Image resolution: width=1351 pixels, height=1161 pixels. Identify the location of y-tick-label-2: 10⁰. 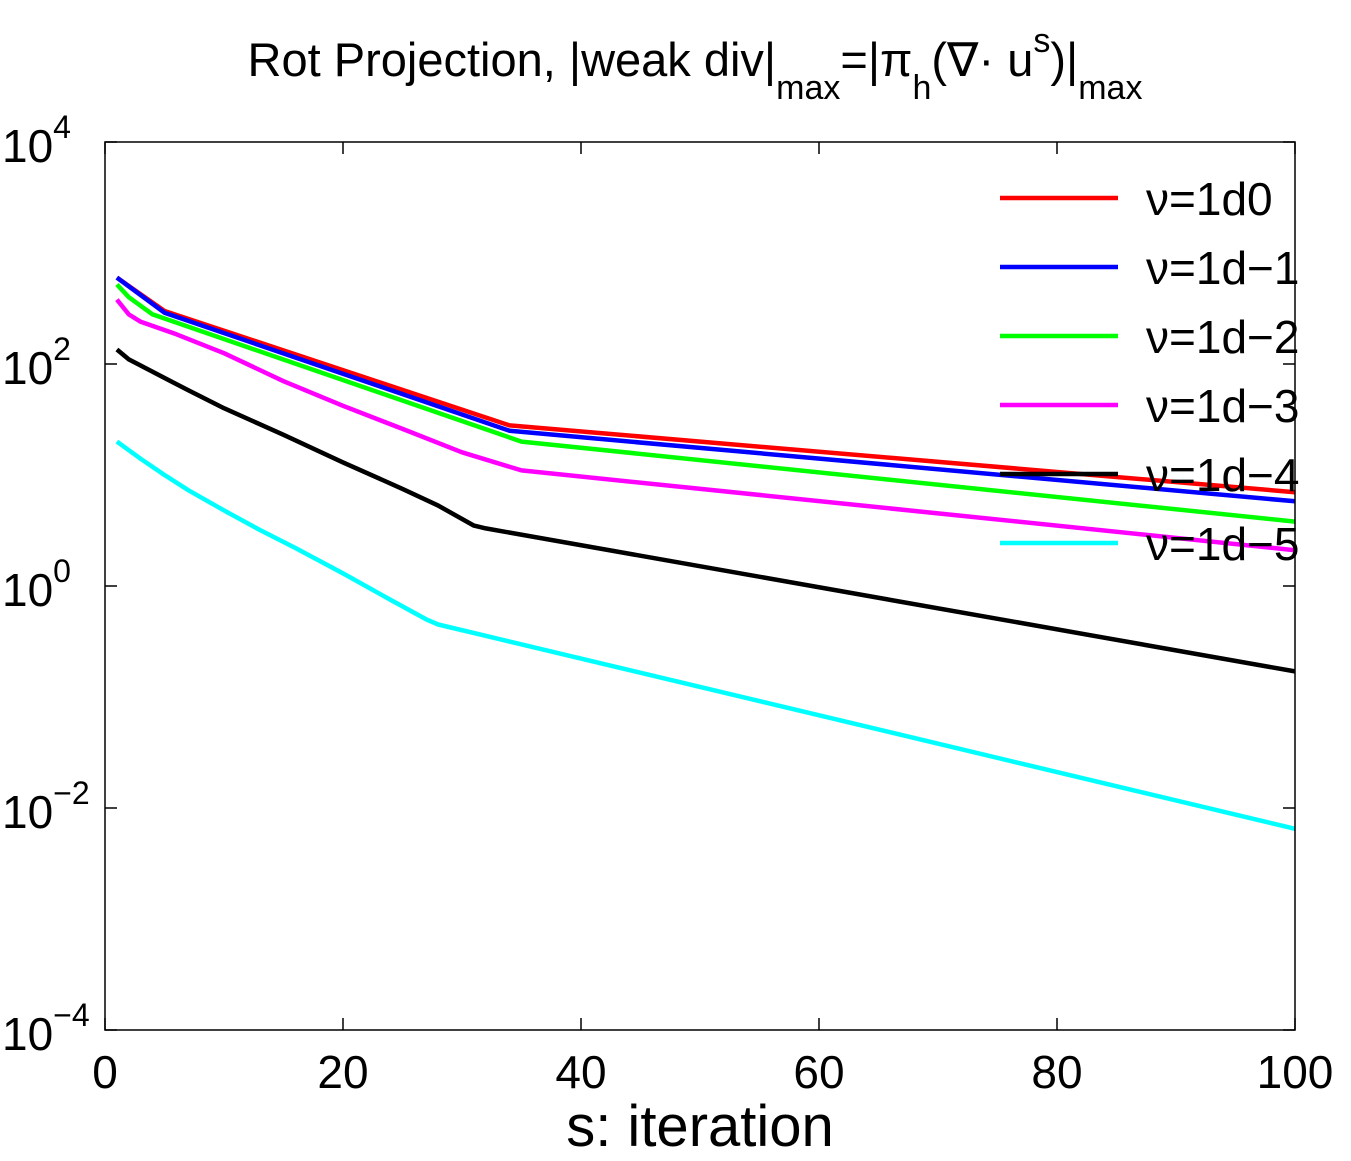
(36, 584).